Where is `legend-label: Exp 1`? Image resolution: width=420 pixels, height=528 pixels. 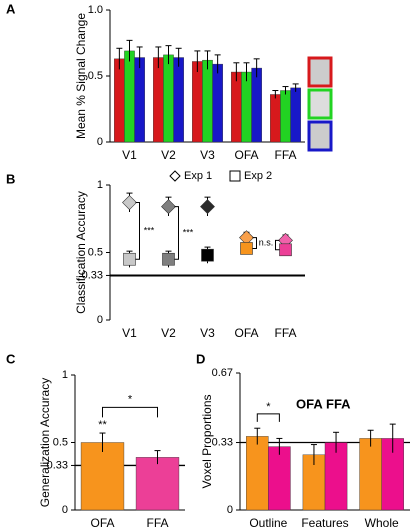 legend-label: Exp 1 is located at coordinates (198, 176).